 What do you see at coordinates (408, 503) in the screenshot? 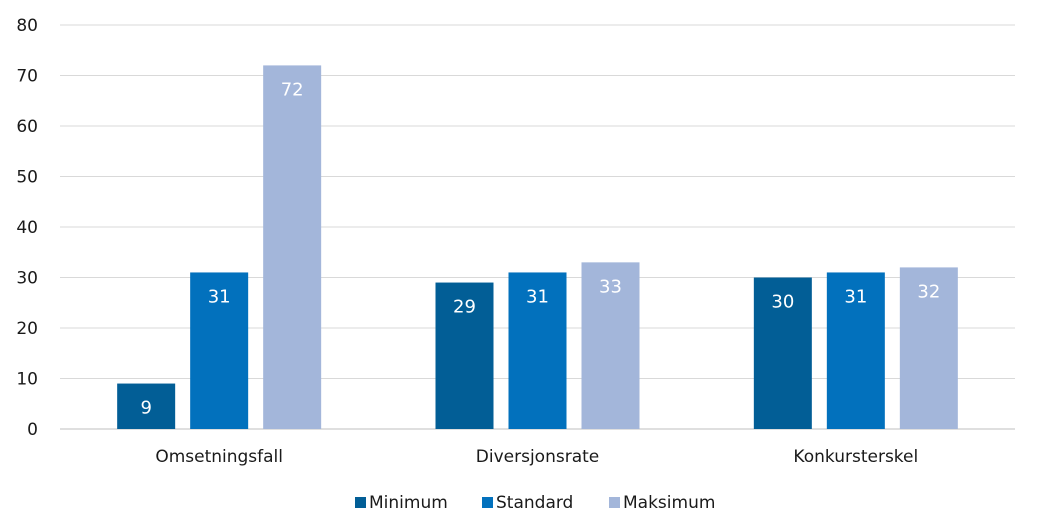
I see `legend-label-minimum: Minimum` at bounding box center [408, 503].